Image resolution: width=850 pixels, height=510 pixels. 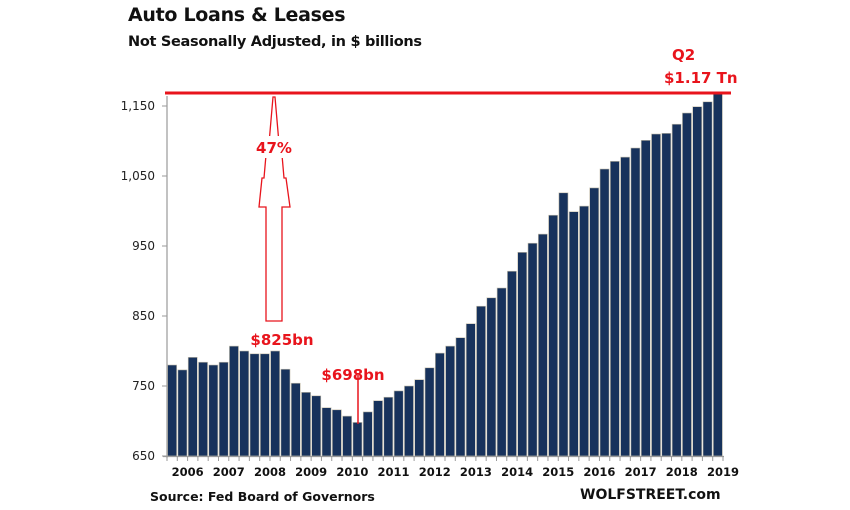 What do you see at coordinates (625, 306) in the screenshot?
I see `bar-2017Q1` at bounding box center [625, 306].